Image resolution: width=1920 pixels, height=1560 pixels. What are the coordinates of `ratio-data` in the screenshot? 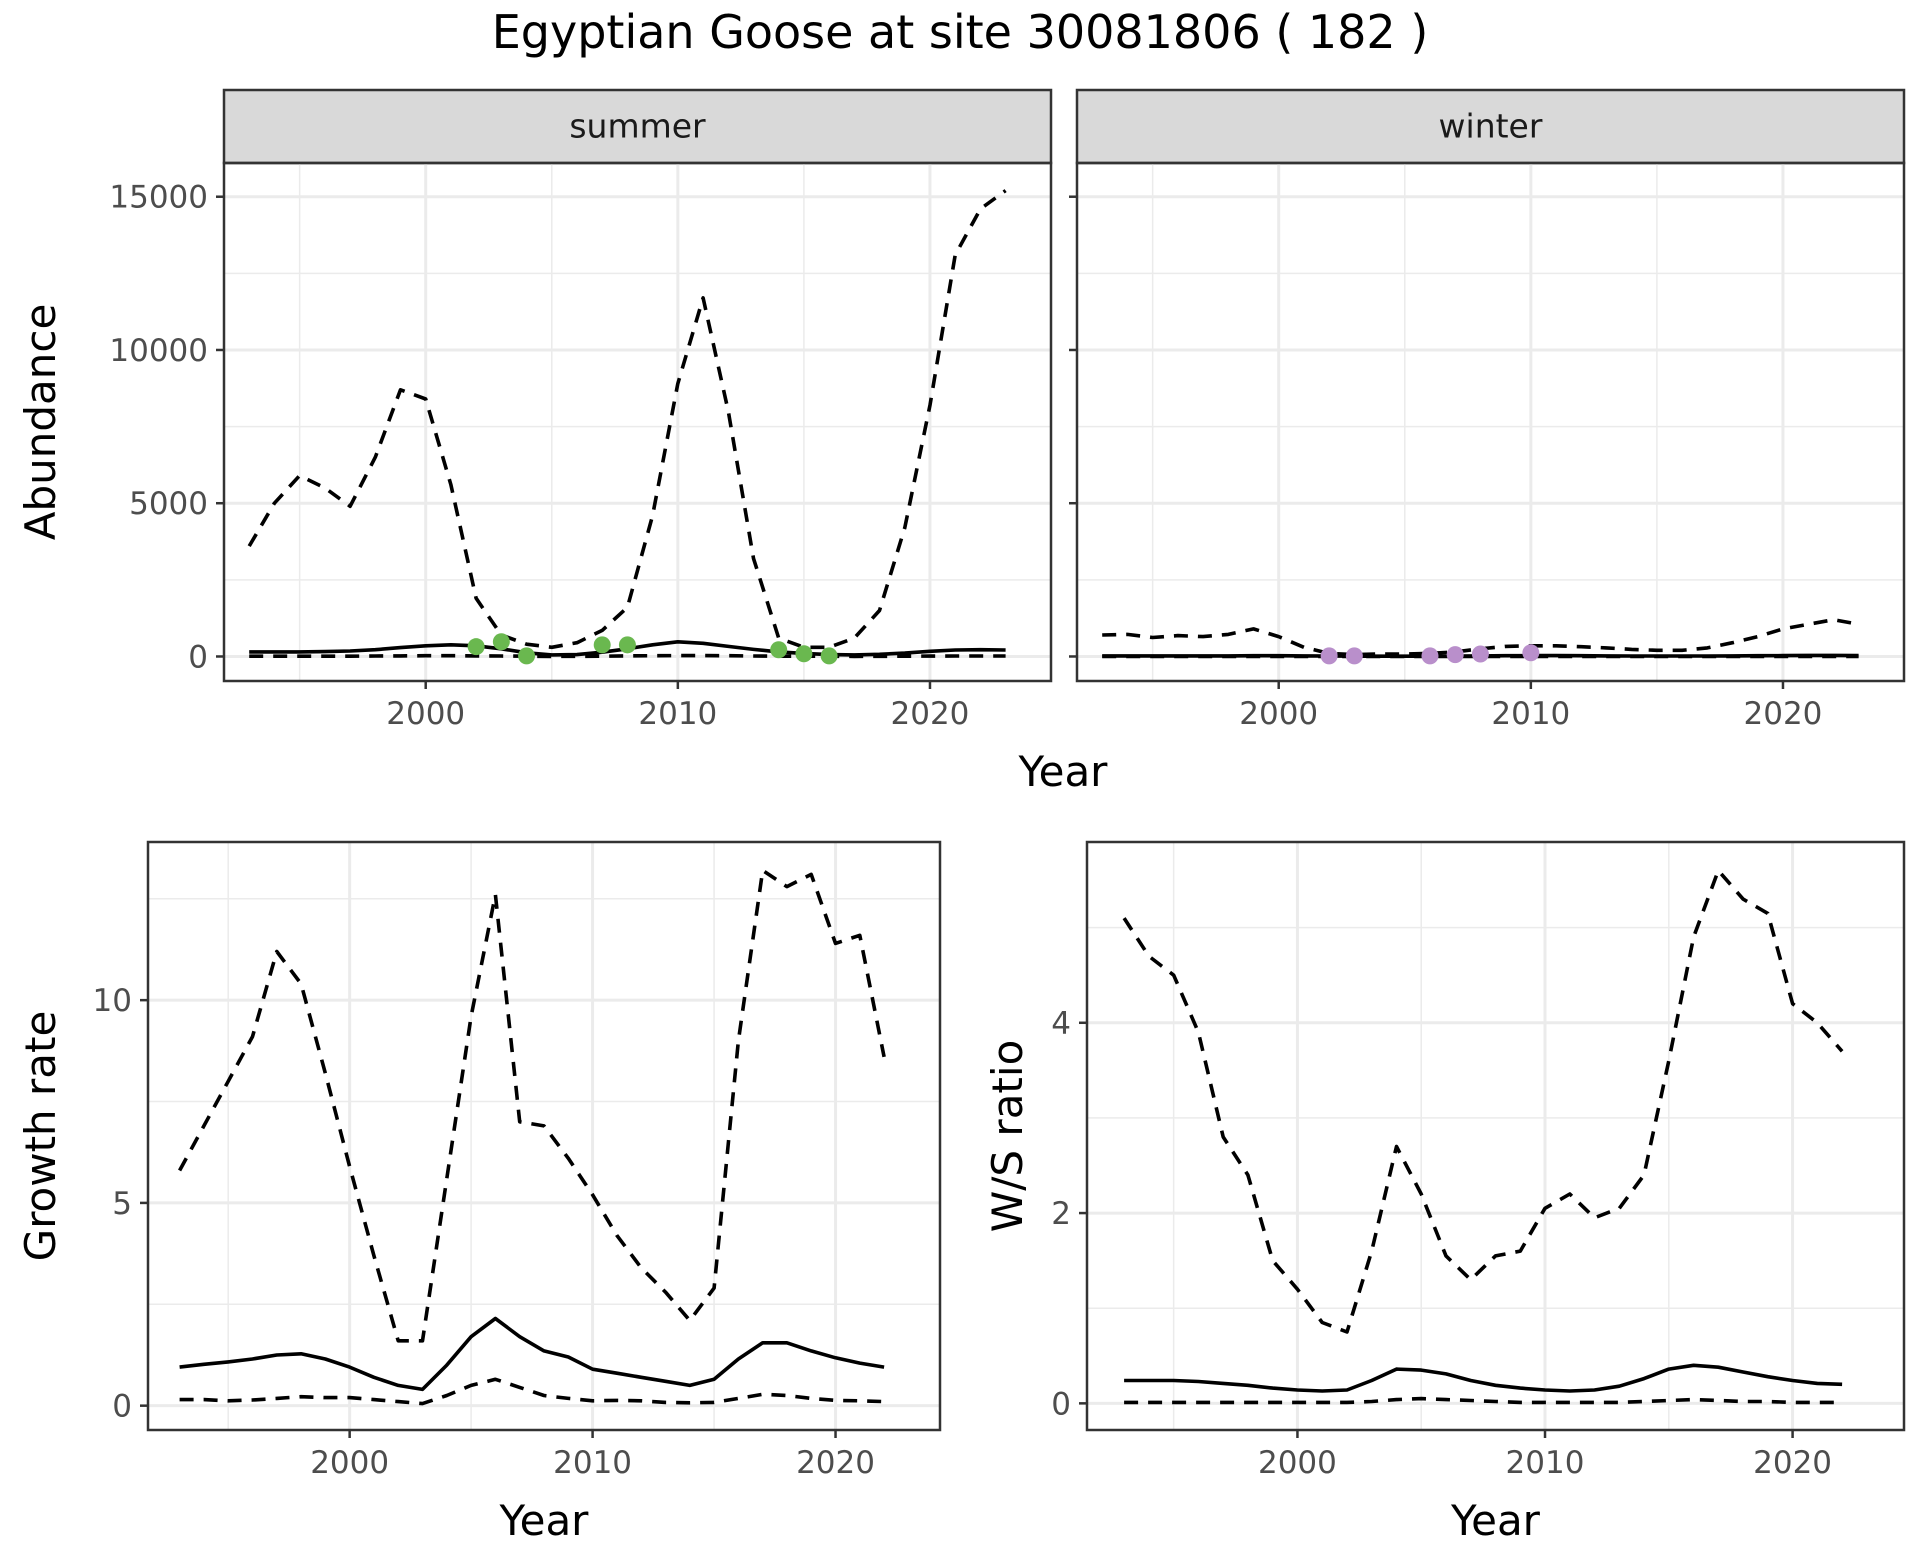 It's located at (1483, 1136).